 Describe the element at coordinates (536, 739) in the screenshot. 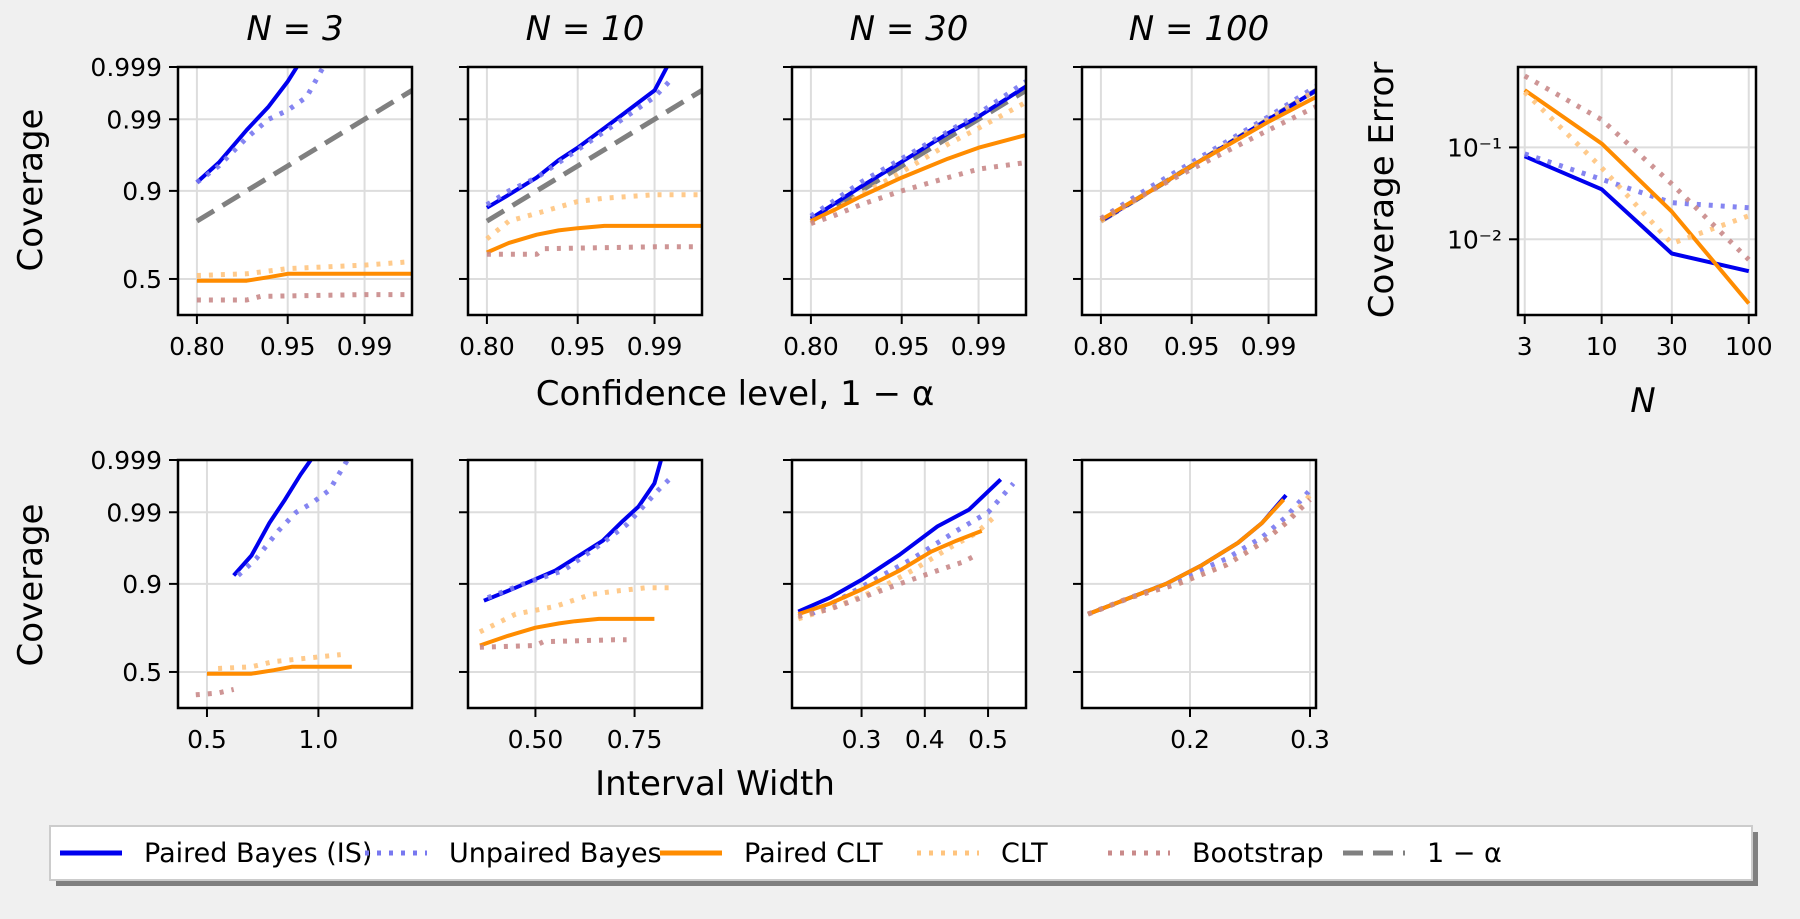

I see `x-tick-label: 0.50` at that location.